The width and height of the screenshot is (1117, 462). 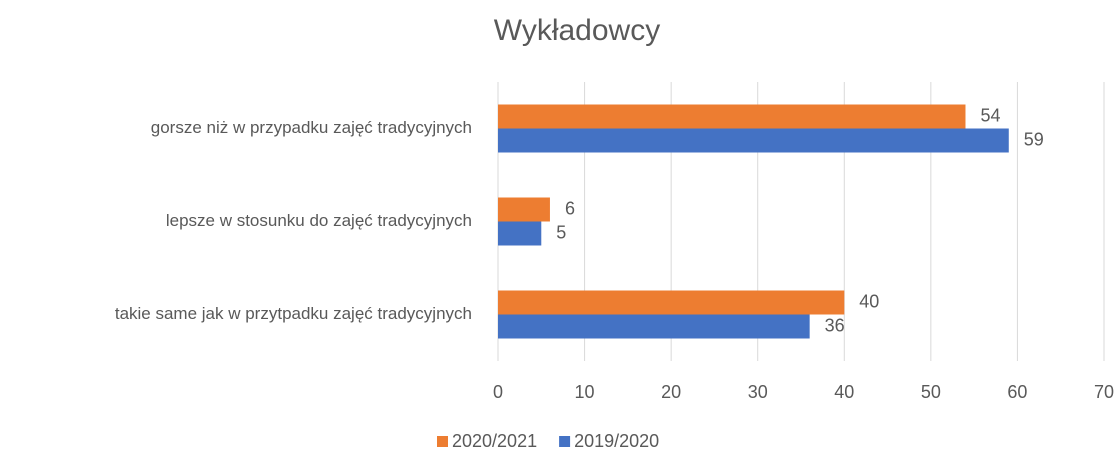 What do you see at coordinates (616, 441) in the screenshot?
I see `legend-label: 2019/2020` at bounding box center [616, 441].